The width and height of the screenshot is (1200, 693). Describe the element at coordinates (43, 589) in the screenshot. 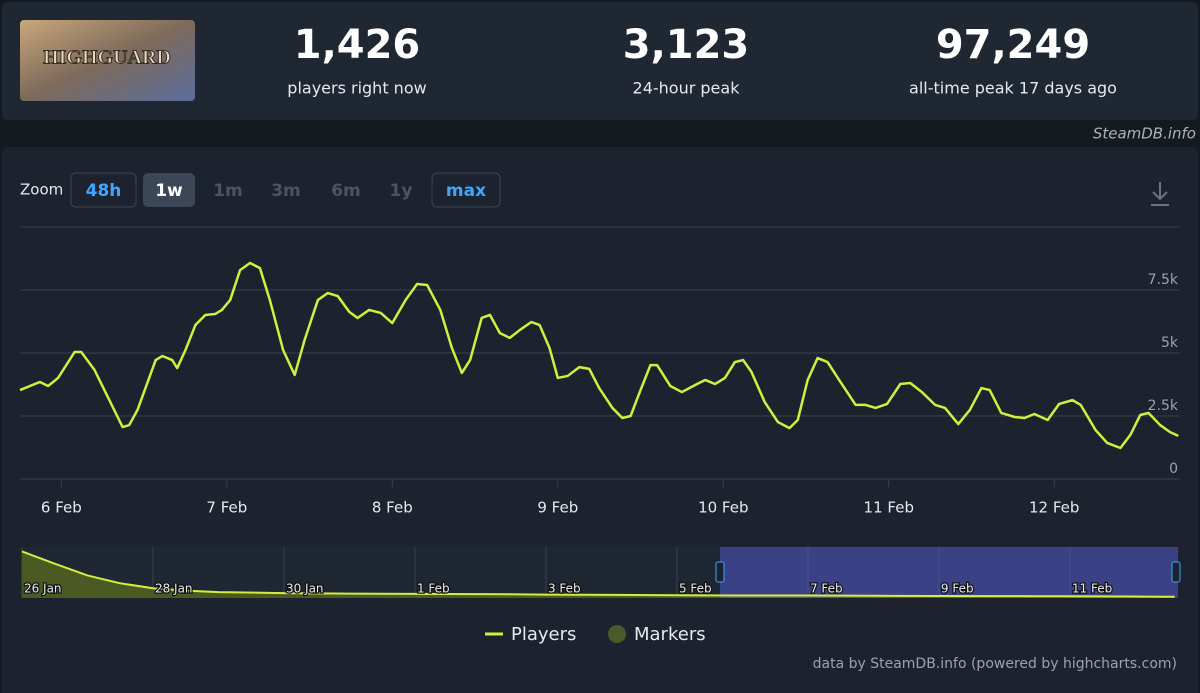

I see `nav-tick-label: 26 Jan` at that location.